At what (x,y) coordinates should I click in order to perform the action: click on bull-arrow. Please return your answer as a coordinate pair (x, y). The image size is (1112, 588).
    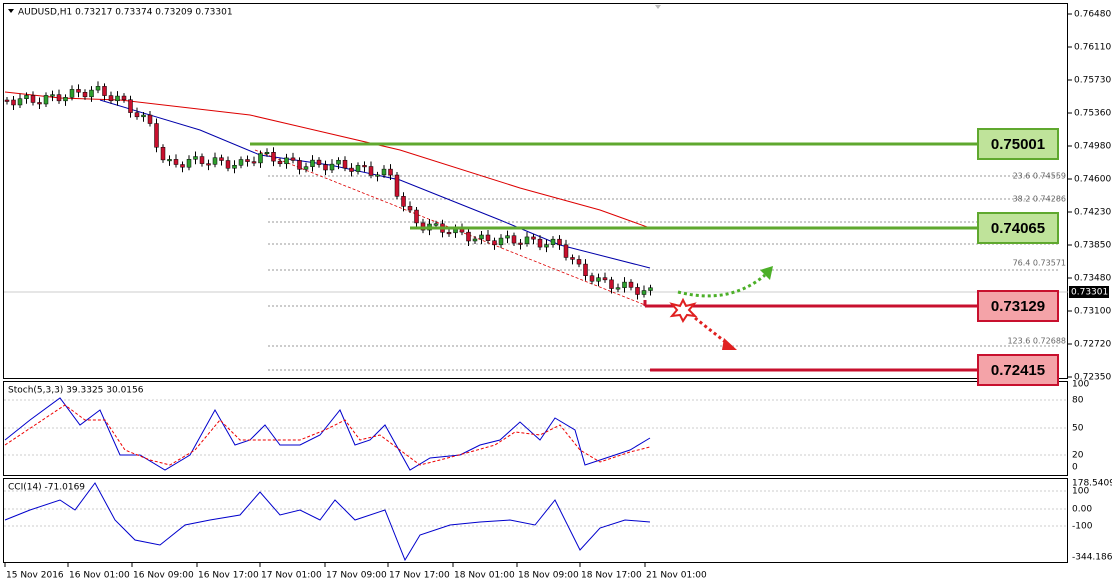
    Looking at the image, I should click on (721, 285).